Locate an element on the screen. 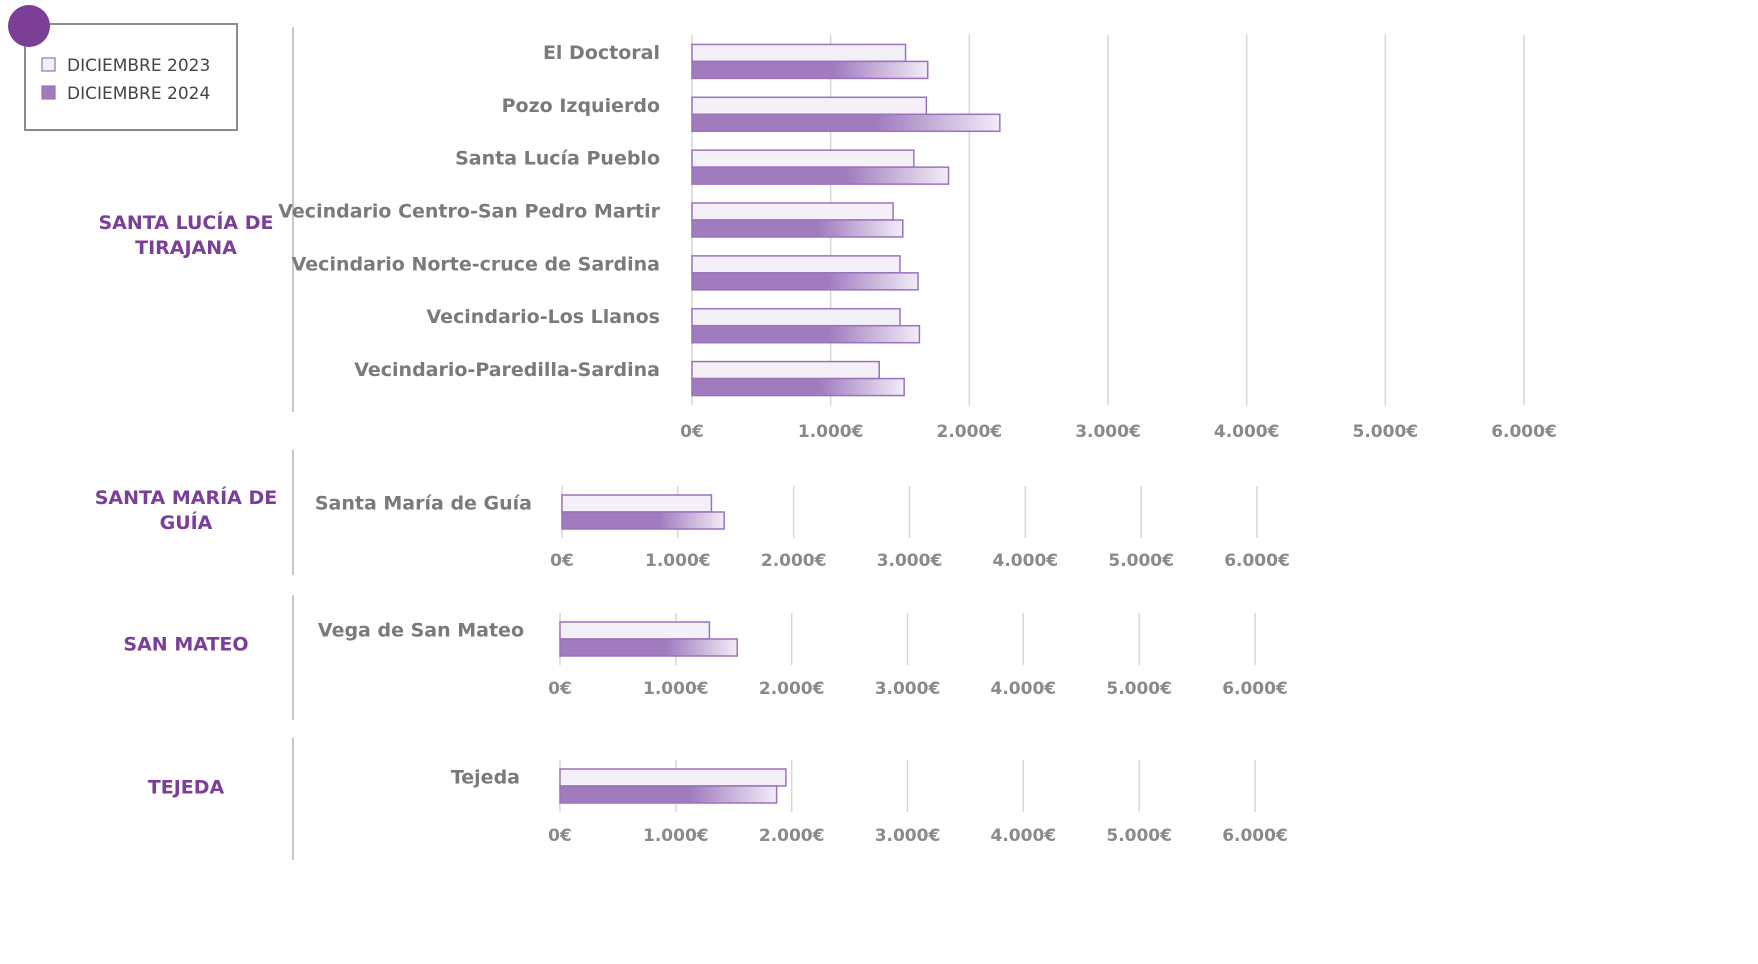 This screenshot has height=964, width=1758. category-label: Pozo Izquierdo is located at coordinates (581, 106).